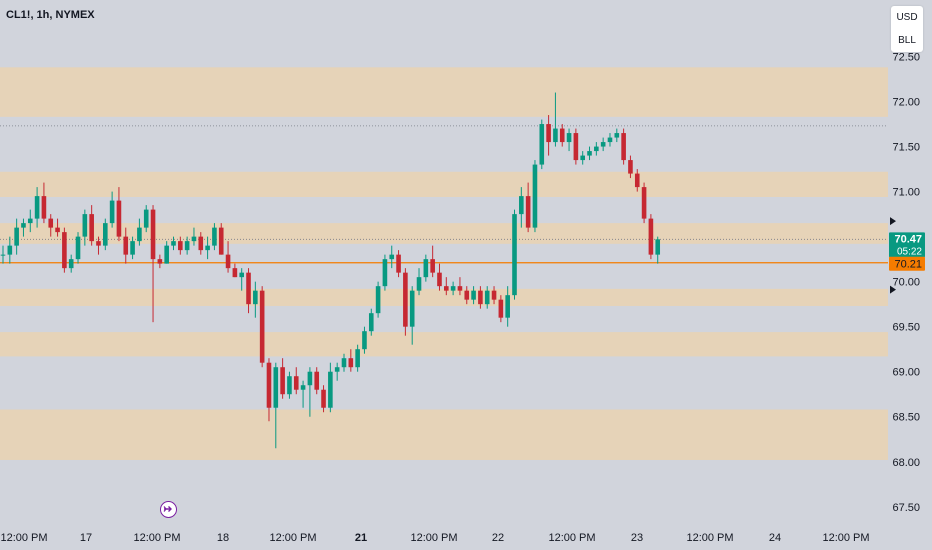 The image size is (932, 550). I want to click on currency-selector: USD BLL, so click(907, 29).